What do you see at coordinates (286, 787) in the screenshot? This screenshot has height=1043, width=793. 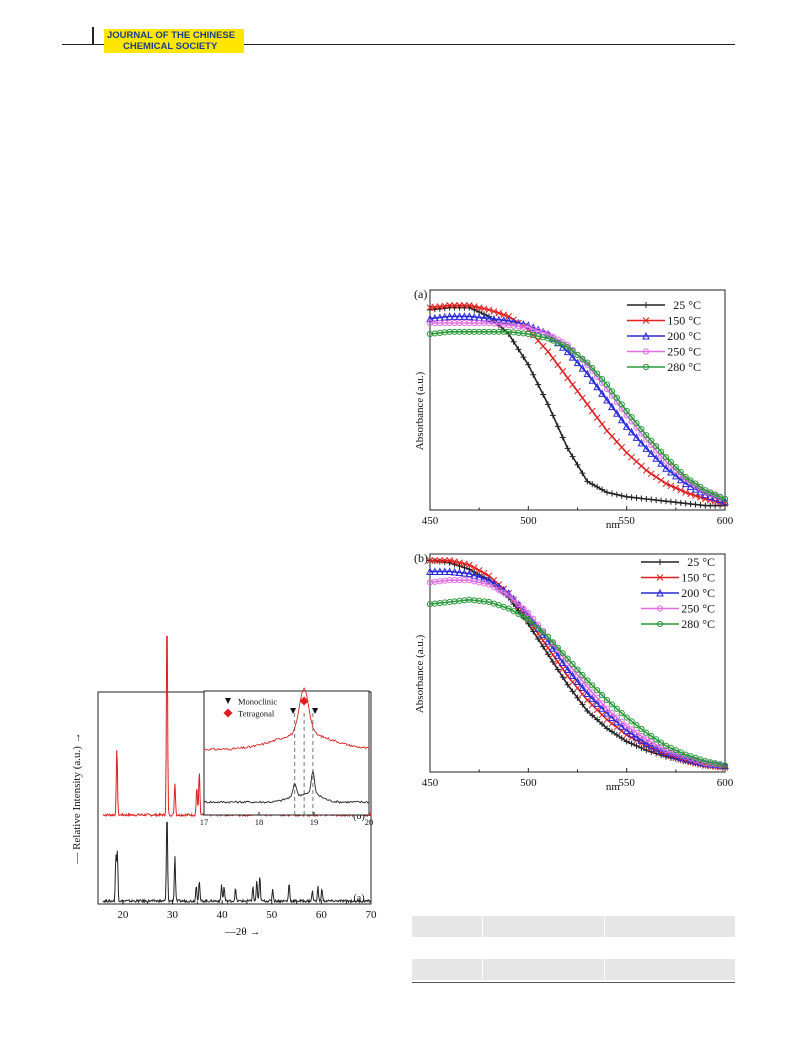 I see `inset-line` at bounding box center [286, 787].